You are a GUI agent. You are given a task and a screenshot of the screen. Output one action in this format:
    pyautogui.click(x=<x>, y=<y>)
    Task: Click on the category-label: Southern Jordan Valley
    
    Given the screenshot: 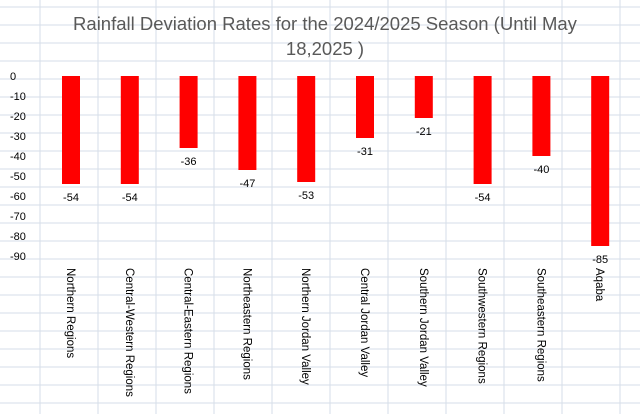 What is the action you would take?
    pyautogui.click(x=423, y=327)
    